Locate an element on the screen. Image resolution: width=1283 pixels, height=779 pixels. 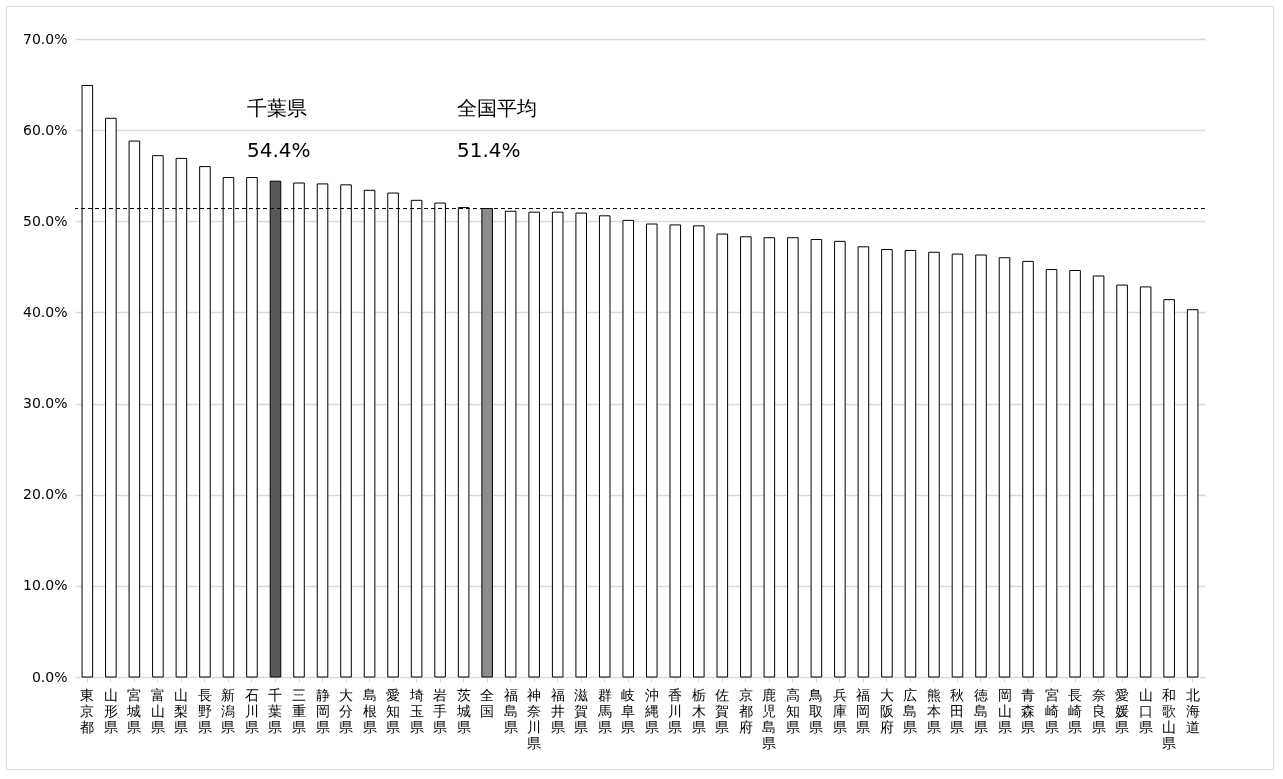
x-tick-label: 山形県 is located at coordinates (110, 710).